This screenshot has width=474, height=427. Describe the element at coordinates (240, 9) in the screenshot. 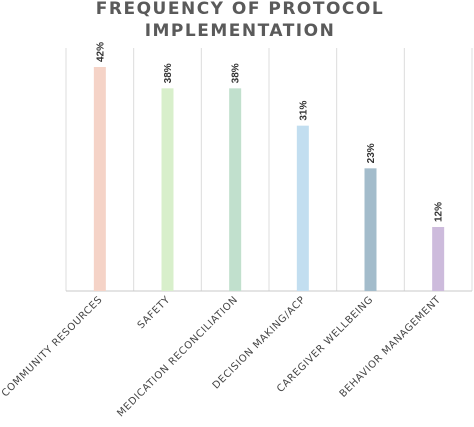

I see `chart-title-line-1: FREQUENCY OF PROTOCOL` at that location.